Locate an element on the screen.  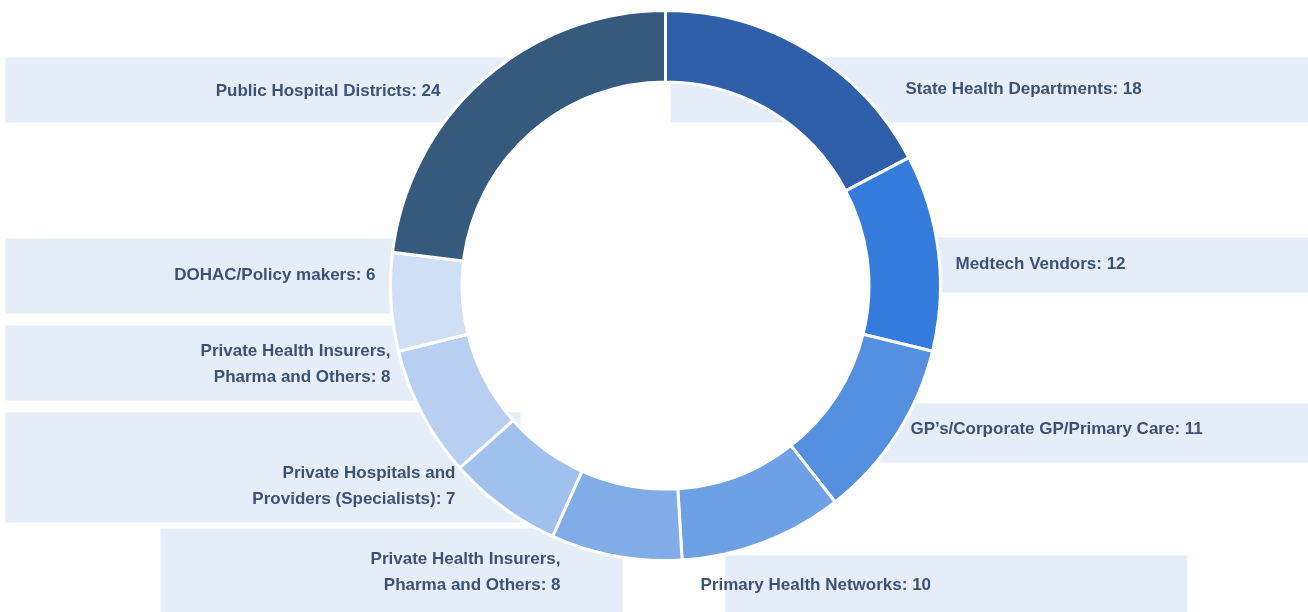
data-label: Primary Health Networks: 10 is located at coordinates (816, 584).